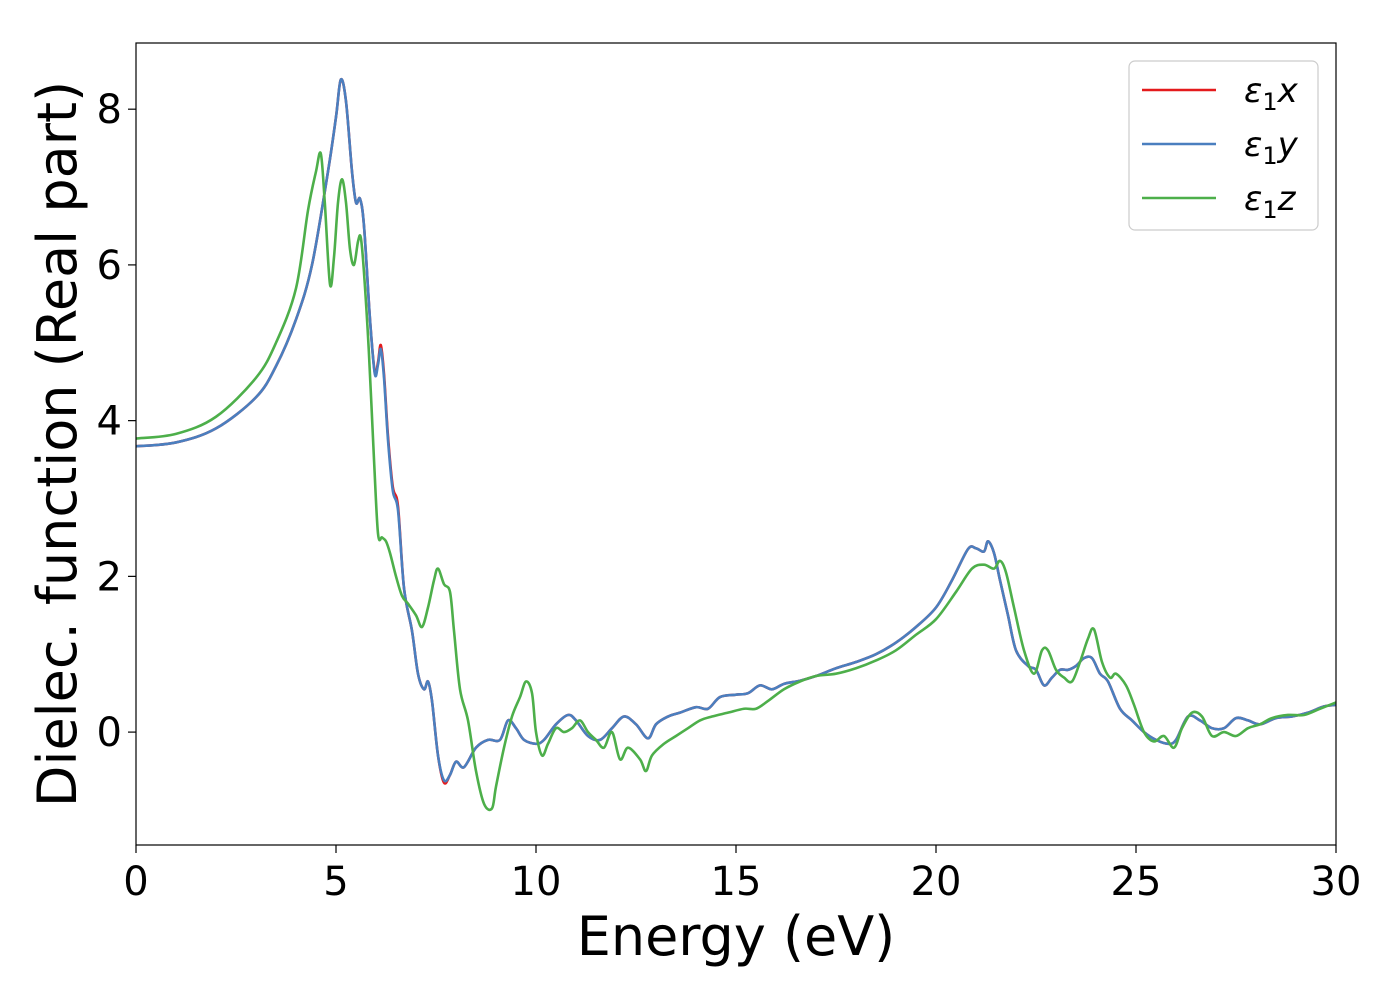 This screenshot has height=1000, width=1400. I want to click on y-tick-label: 2, so click(109, 577).